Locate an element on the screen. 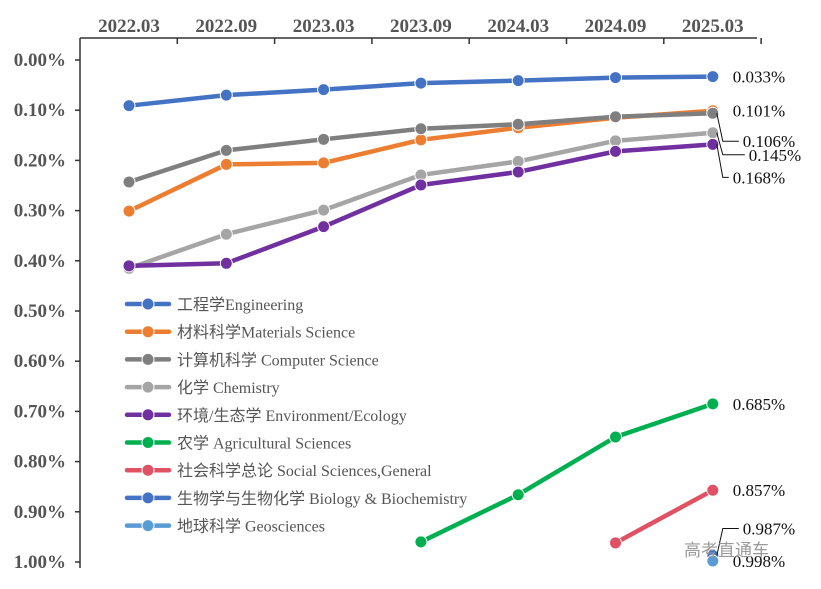 The height and width of the screenshot is (589, 821). y-tick-label: 0.70% is located at coordinates (40, 411).